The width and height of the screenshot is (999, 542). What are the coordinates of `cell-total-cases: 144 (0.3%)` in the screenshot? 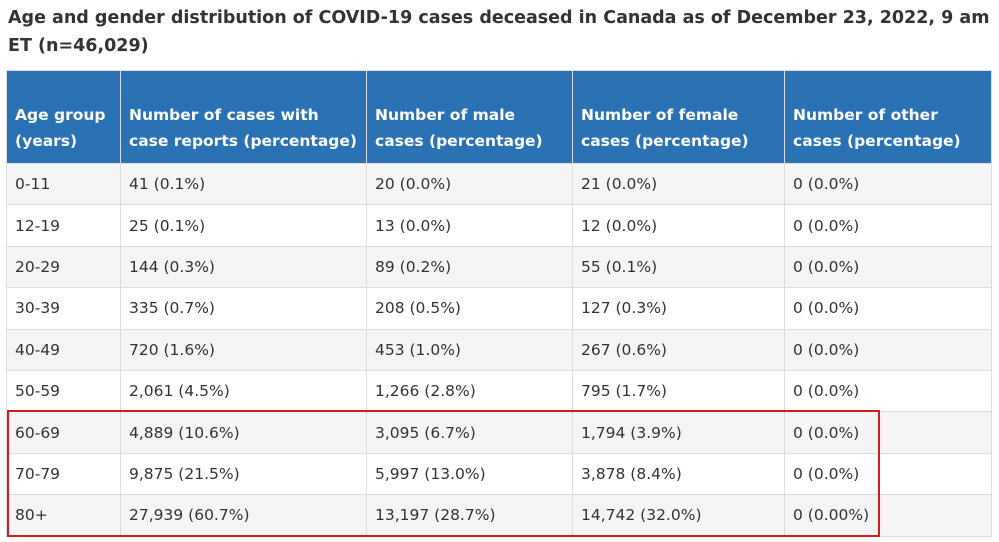 It's located at (243, 267).